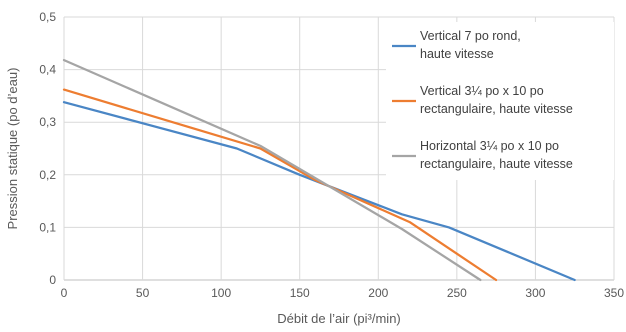  Describe the element at coordinates (339, 318) in the screenshot. I see `x-axis-title: Débit de l’air (pi³/min)` at that location.